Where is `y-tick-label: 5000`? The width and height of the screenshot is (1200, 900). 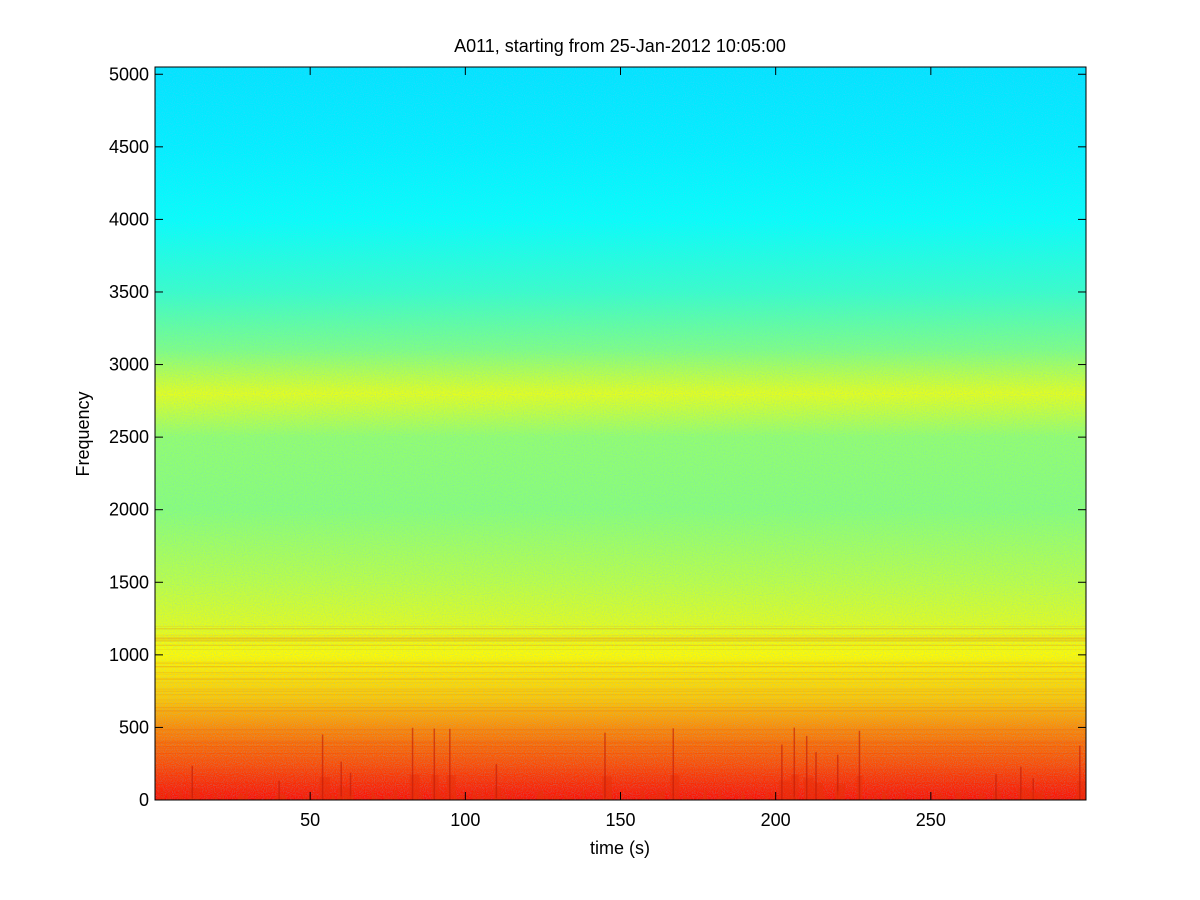
y-tick-label: 5000 is located at coordinates (129, 74).